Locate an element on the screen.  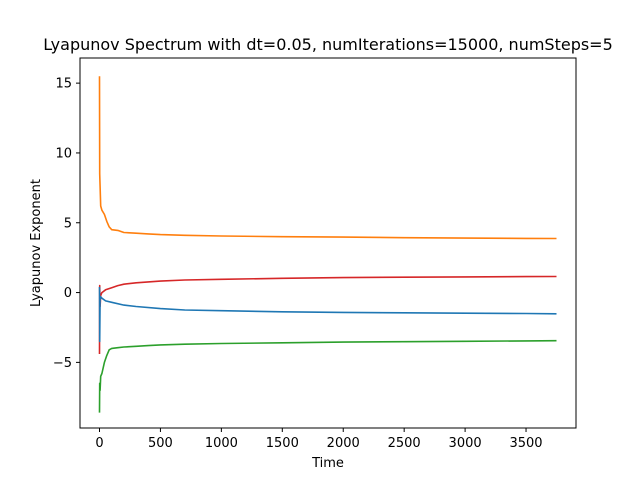
y-tick-label: 15 is located at coordinates (63, 84).